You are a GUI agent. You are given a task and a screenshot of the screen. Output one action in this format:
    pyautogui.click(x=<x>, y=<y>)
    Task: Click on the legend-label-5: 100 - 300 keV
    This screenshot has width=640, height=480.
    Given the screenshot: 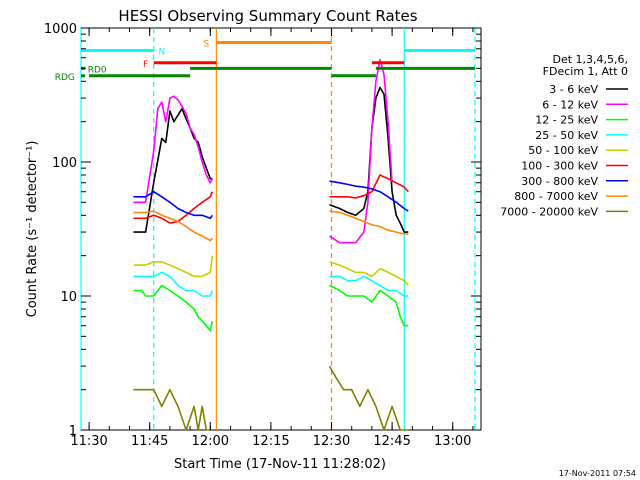 What is the action you would take?
    pyautogui.click(x=559, y=166)
    